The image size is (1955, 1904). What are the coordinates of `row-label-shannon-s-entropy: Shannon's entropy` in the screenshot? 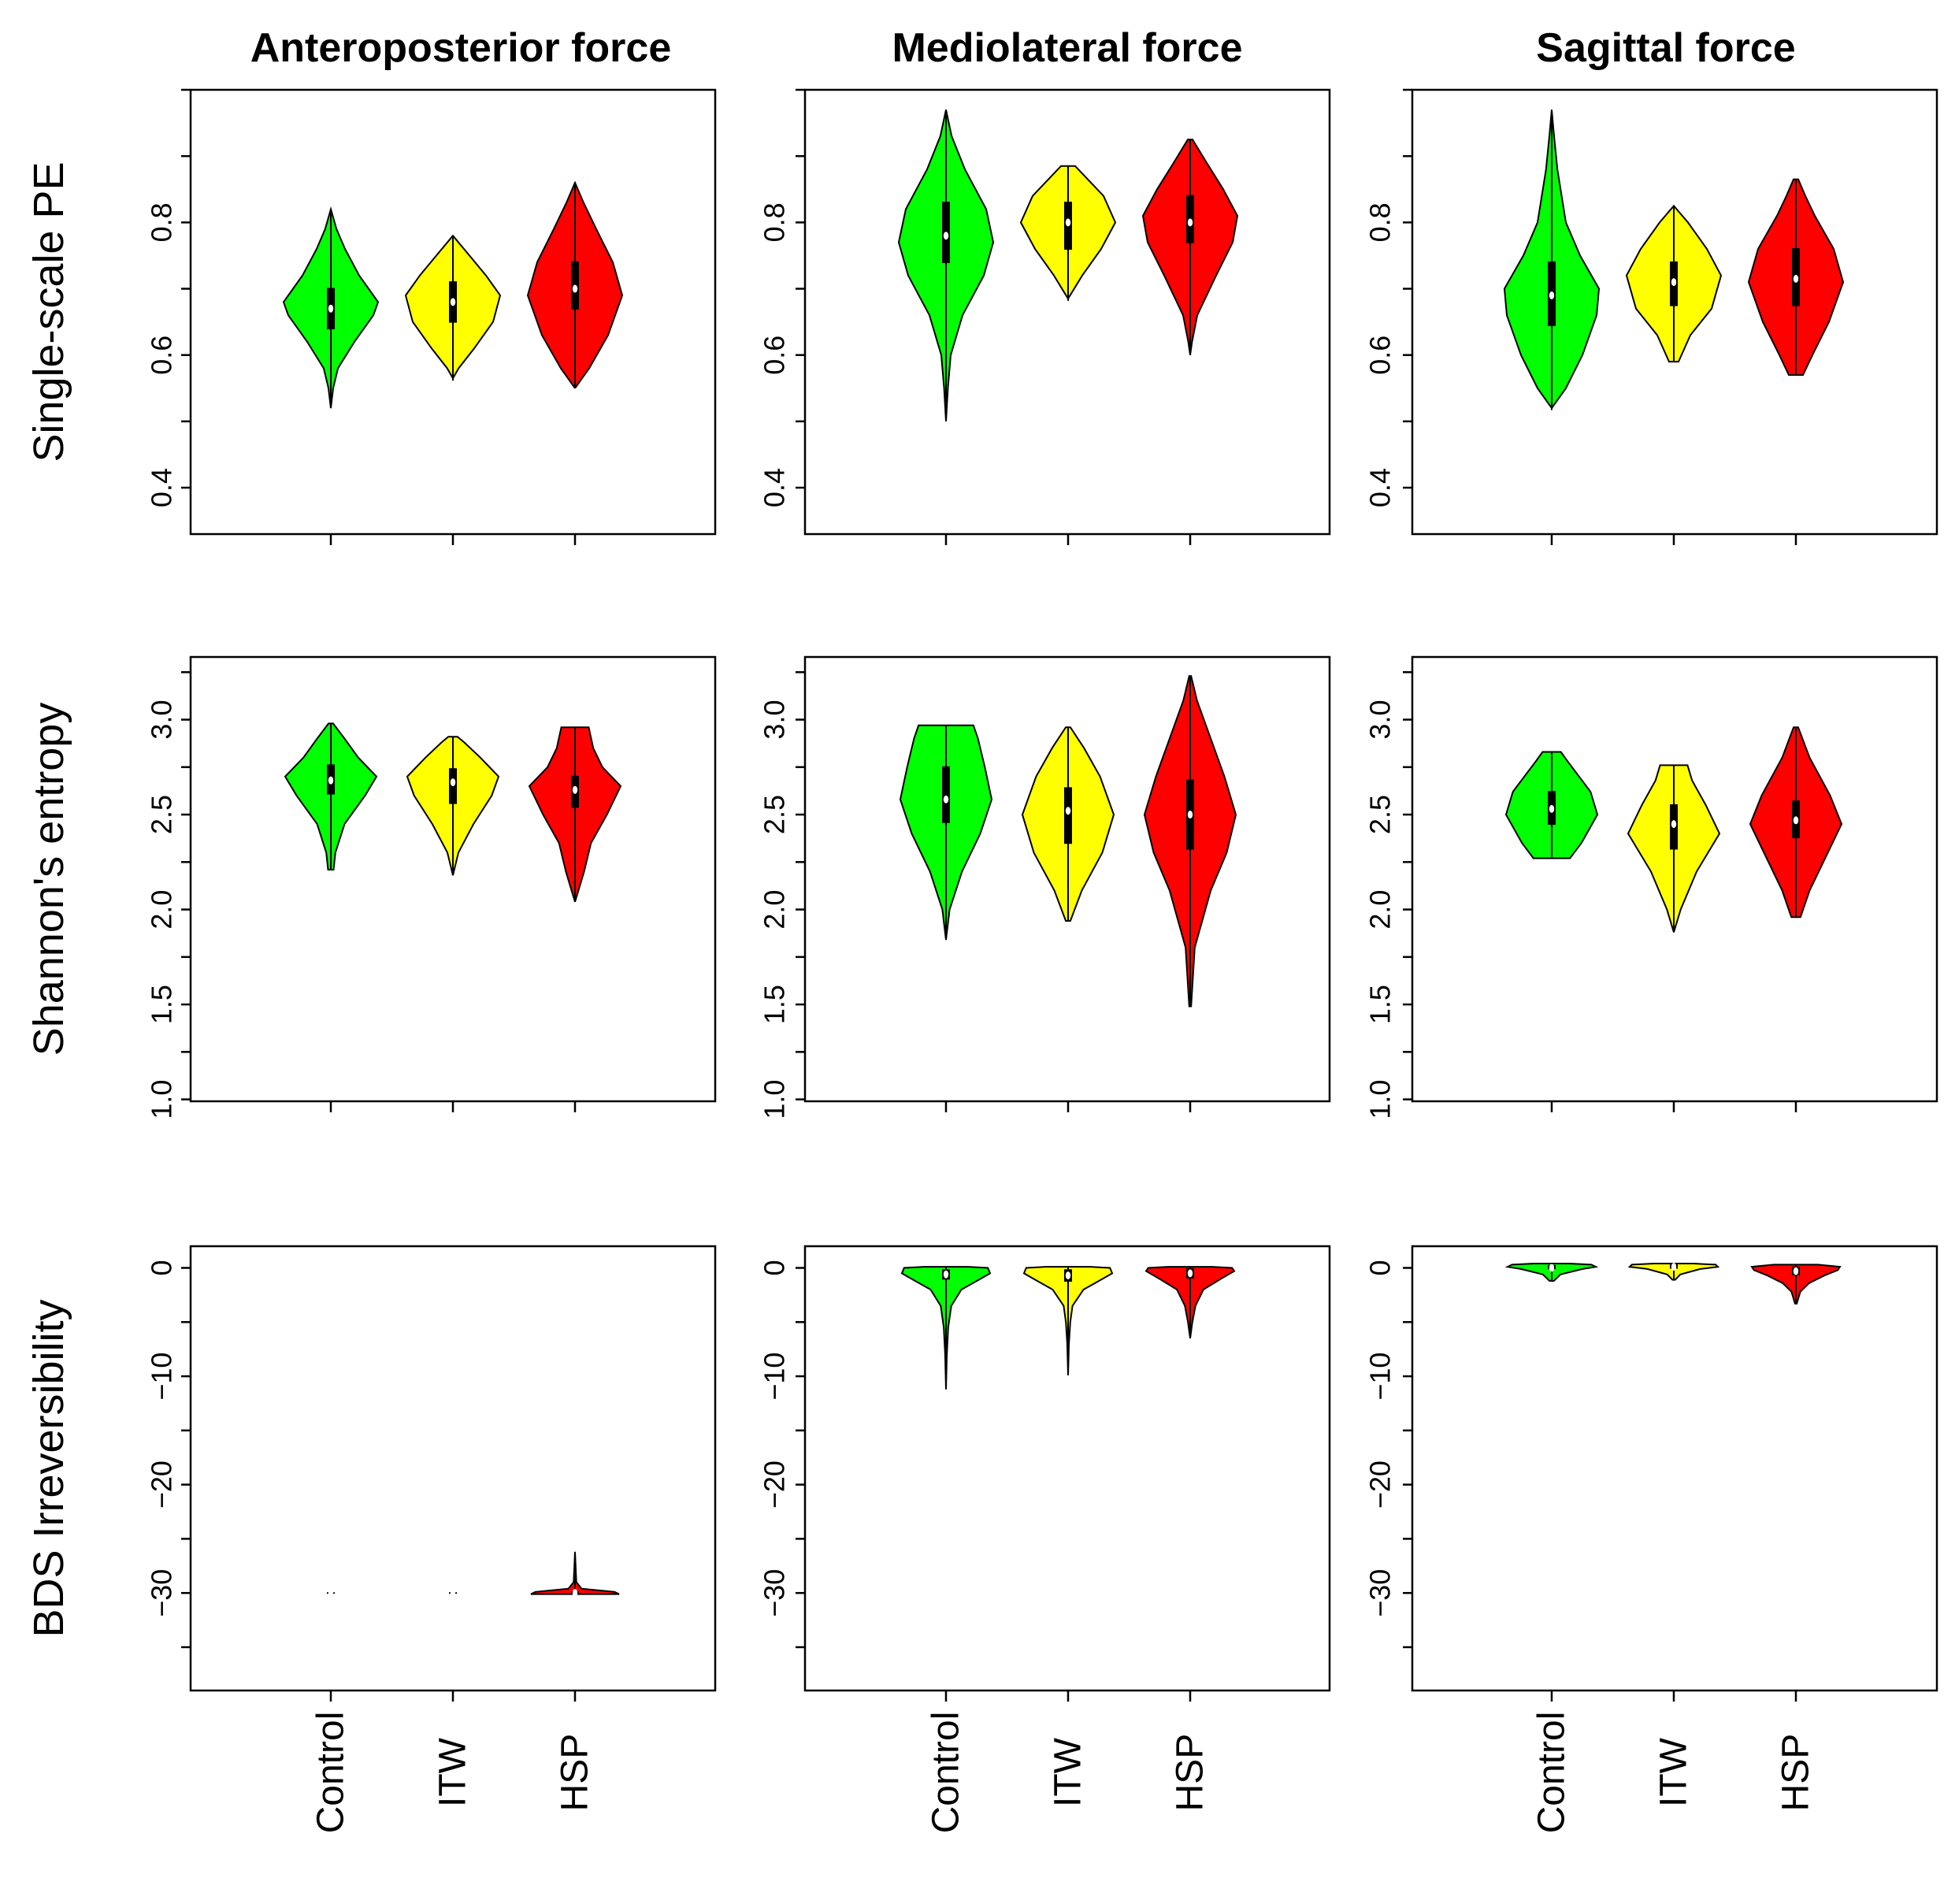 It's located at (49, 879).